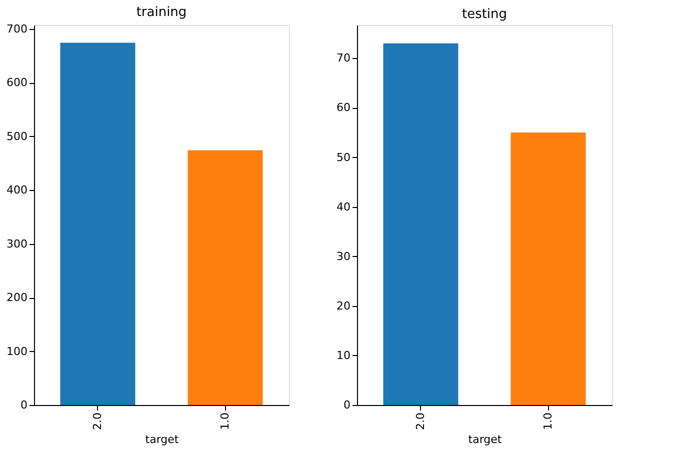 The image size is (677, 456). I want to click on y-tick-label: 40, so click(343, 207).